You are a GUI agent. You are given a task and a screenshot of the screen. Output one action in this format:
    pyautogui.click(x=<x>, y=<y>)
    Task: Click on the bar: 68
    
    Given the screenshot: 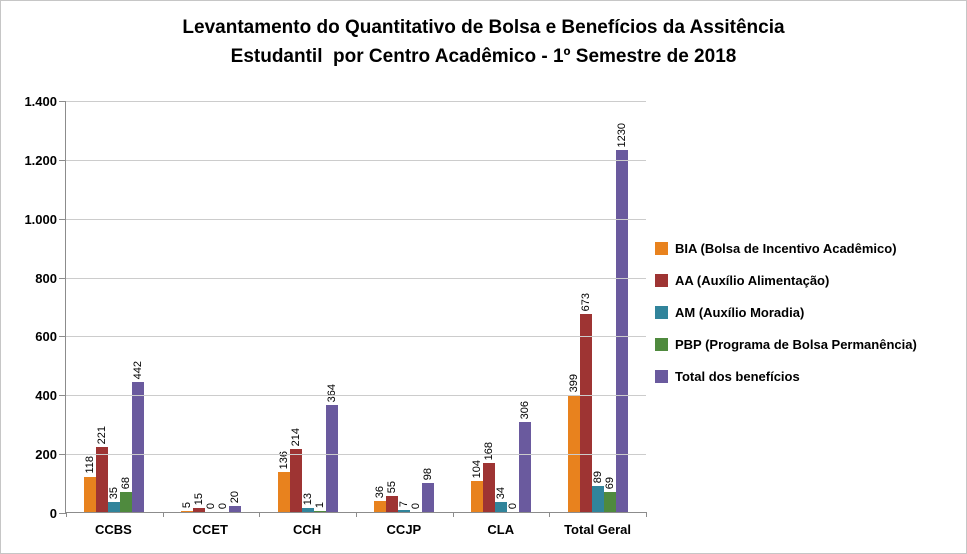 What is the action you would take?
    pyautogui.click(x=126, y=494)
    